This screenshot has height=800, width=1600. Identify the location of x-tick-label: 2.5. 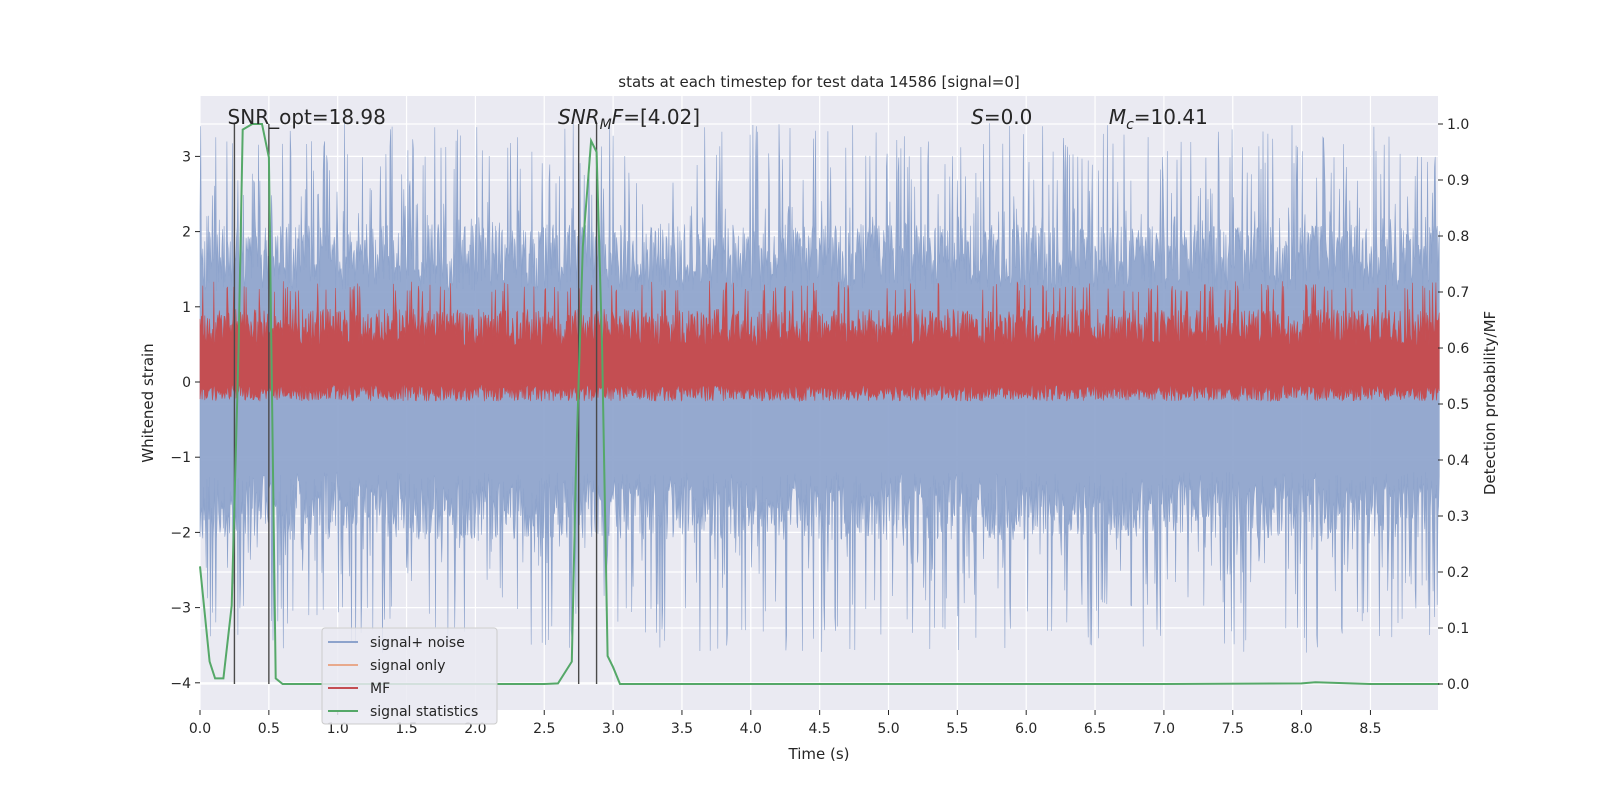
(544, 729).